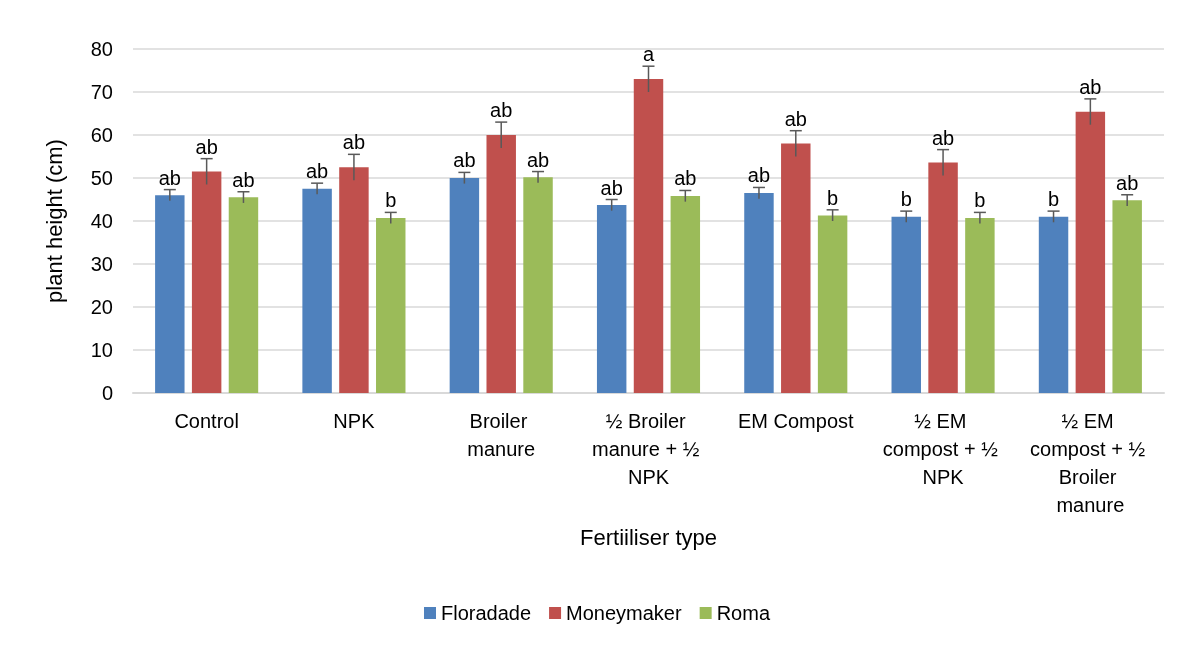 The image size is (1194, 648). Describe the element at coordinates (101, 135) in the screenshot. I see `y-tick-label: 60` at that location.